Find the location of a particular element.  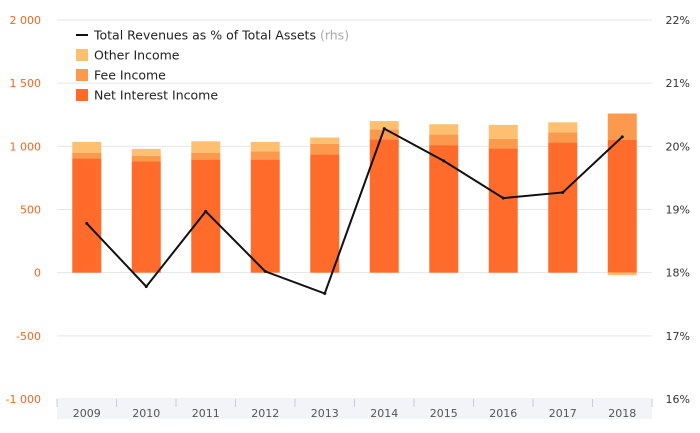

y-left-tick-label: -500 is located at coordinates (28, 336).